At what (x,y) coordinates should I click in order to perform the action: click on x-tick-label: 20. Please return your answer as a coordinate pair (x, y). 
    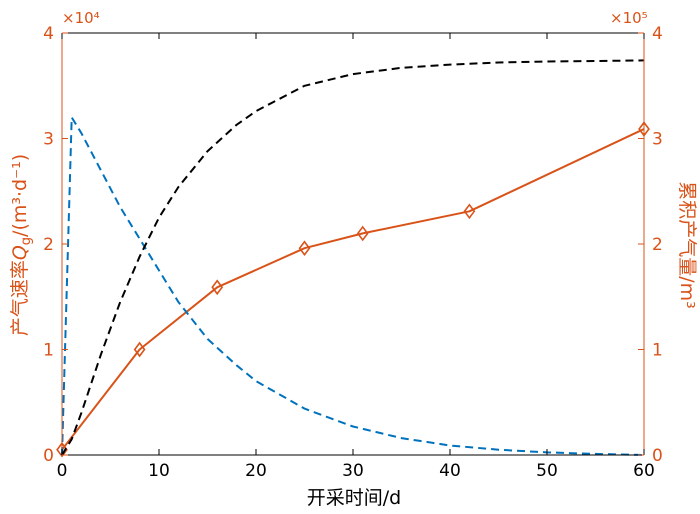
    Looking at the image, I should click on (256, 471).